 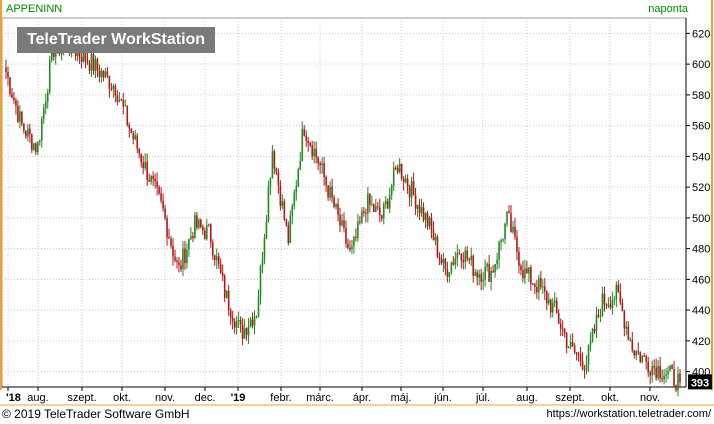 What do you see at coordinates (668, 9) in the screenshot?
I see `period-label: naponta` at bounding box center [668, 9].